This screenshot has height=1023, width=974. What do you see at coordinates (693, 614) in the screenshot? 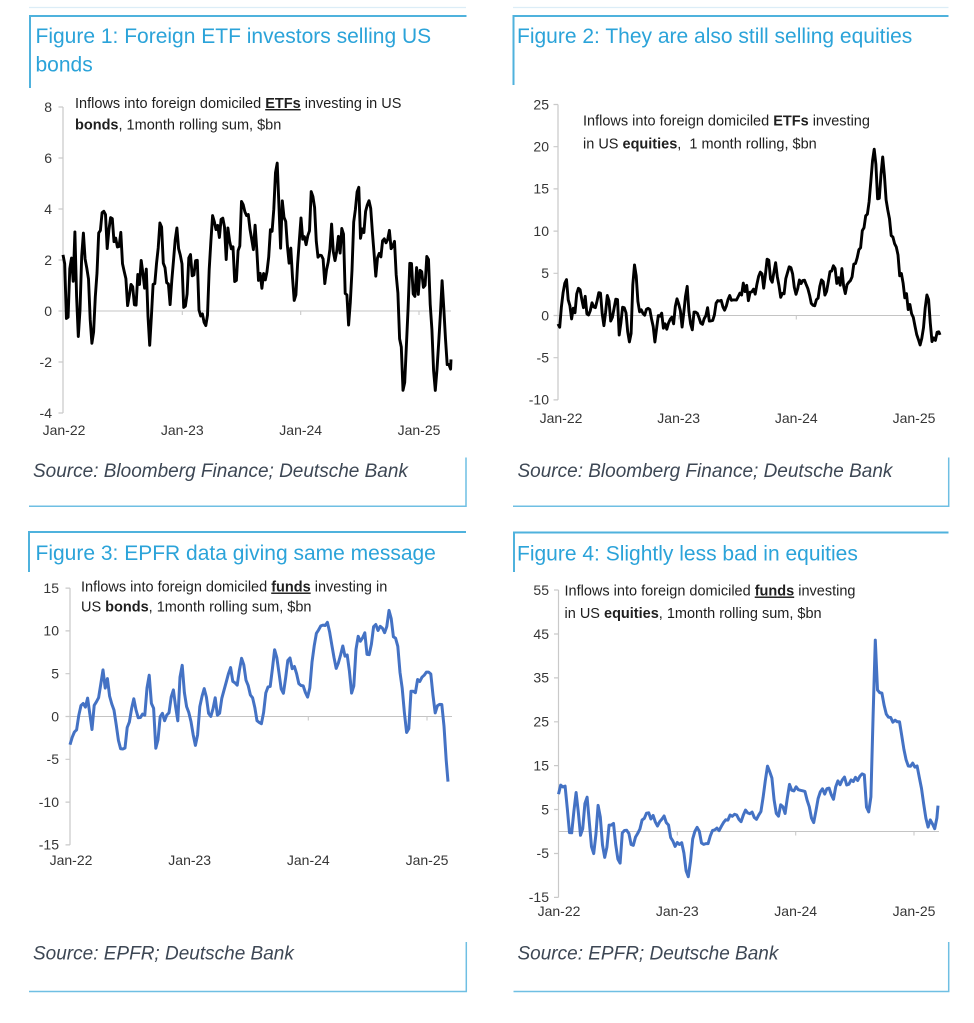
I see `svg-text:in US equities, 1month rolling: in US equities, 1month rolling sum, $bn` at bounding box center [693, 614].